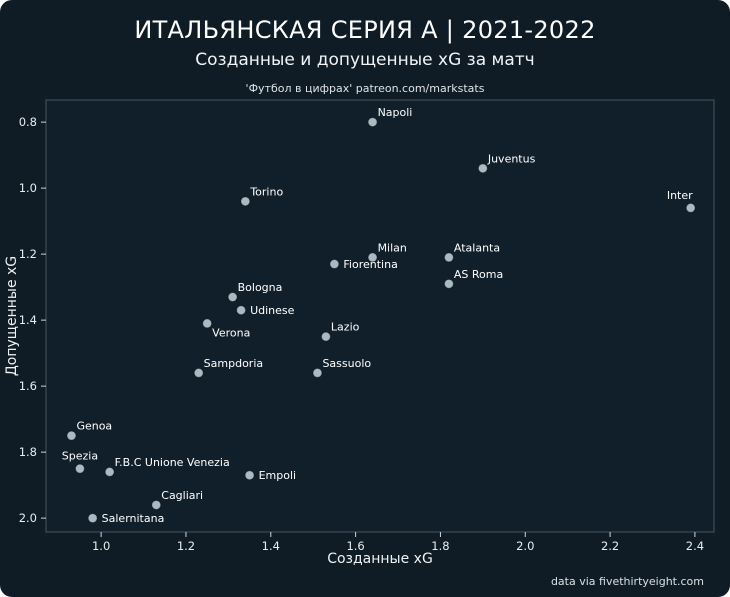 This screenshot has height=597, width=730. Describe the element at coordinates (380, 559) in the screenshot. I see `x-axis-title: Созданные xG` at that location.